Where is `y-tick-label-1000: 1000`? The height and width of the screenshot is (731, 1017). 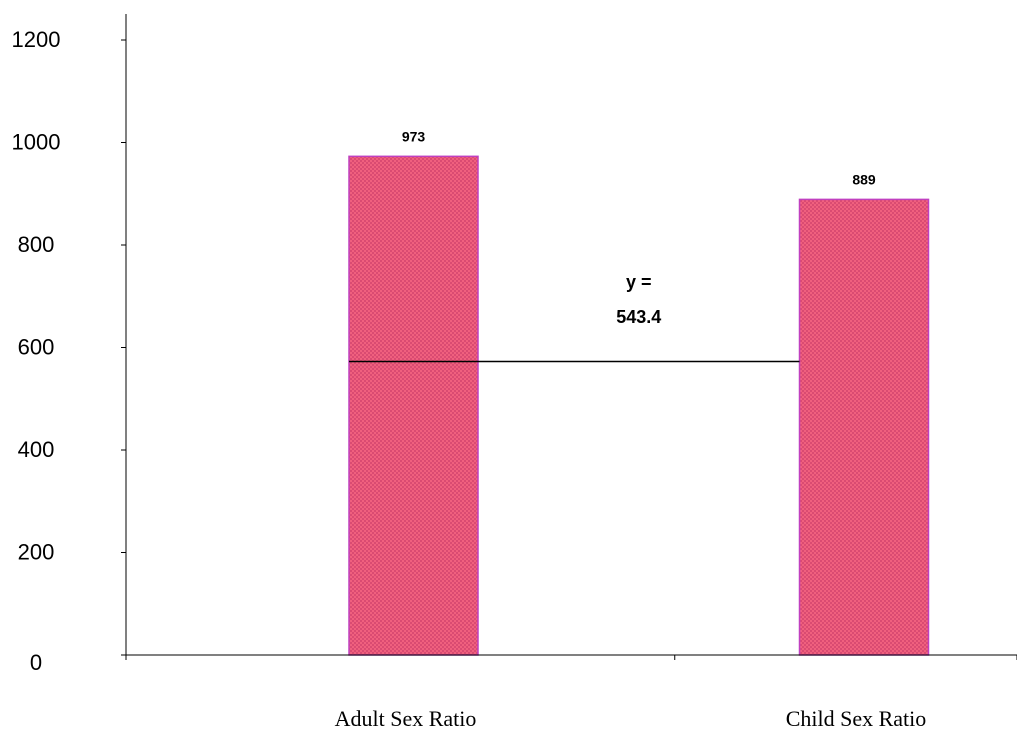
y-tick-label-1000: 1000 is located at coordinates (36, 142).